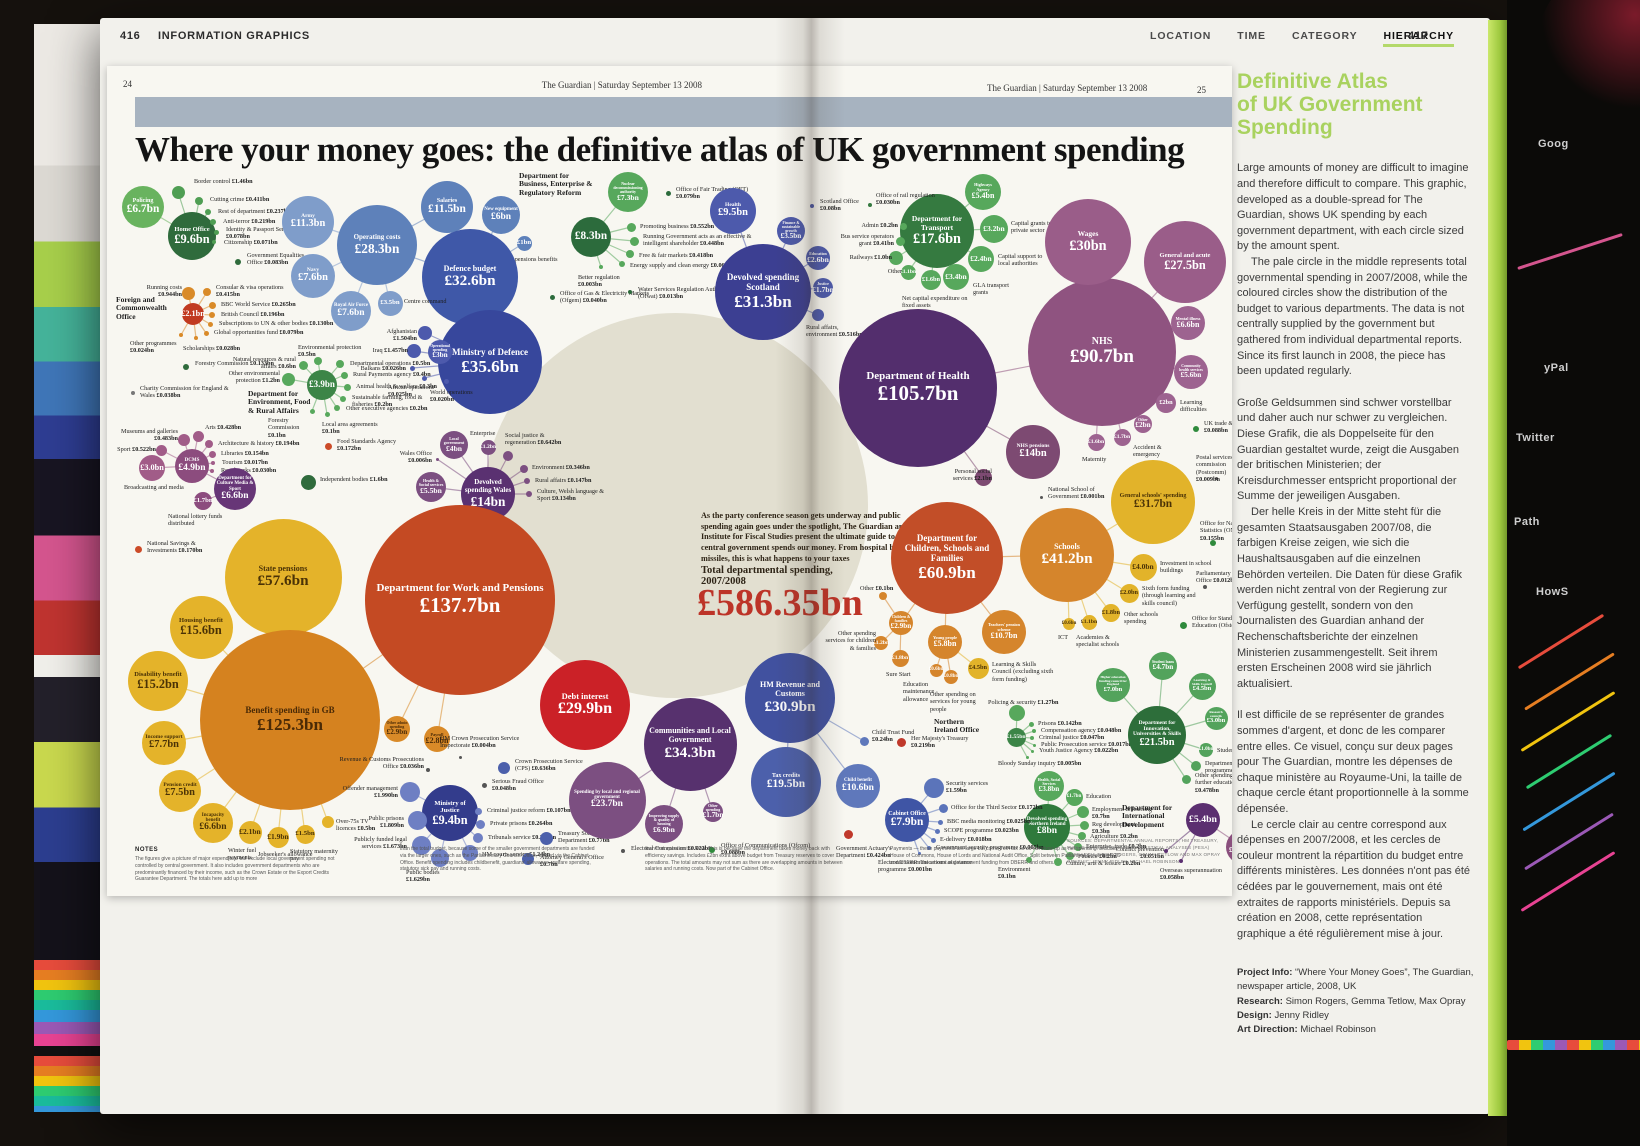  Describe the element at coordinates (193, 313) in the screenshot. I see `bubble-value: £2.1bn` at that location.